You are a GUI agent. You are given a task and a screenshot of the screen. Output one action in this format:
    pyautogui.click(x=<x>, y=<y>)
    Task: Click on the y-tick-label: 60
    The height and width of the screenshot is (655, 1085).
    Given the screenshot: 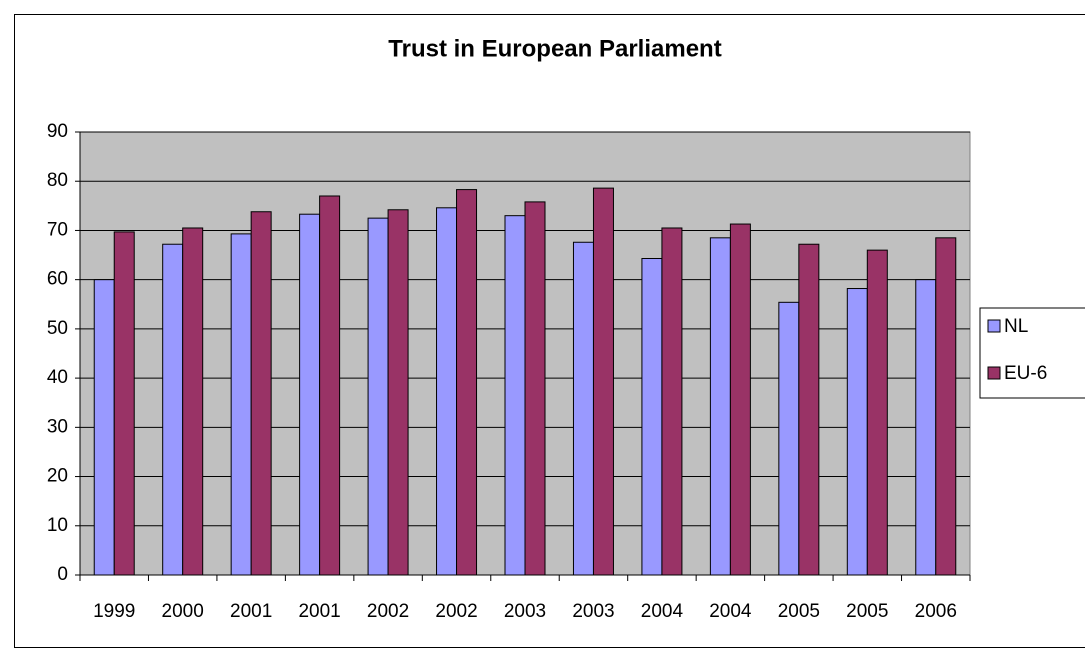 What is the action you would take?
    pyautogui.click(x=57, y=279)
    